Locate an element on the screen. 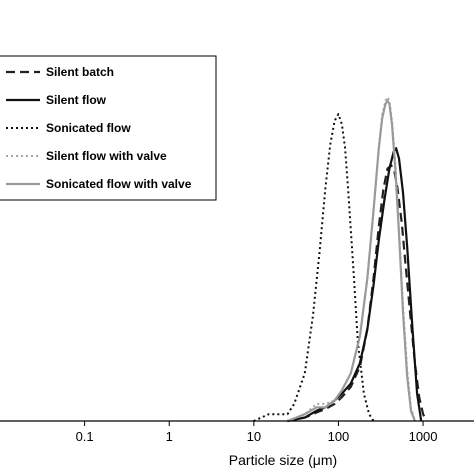 This screenshot has height=474, width=474. legend-label: Silent flow with valve is located at coordinates (106, 156).